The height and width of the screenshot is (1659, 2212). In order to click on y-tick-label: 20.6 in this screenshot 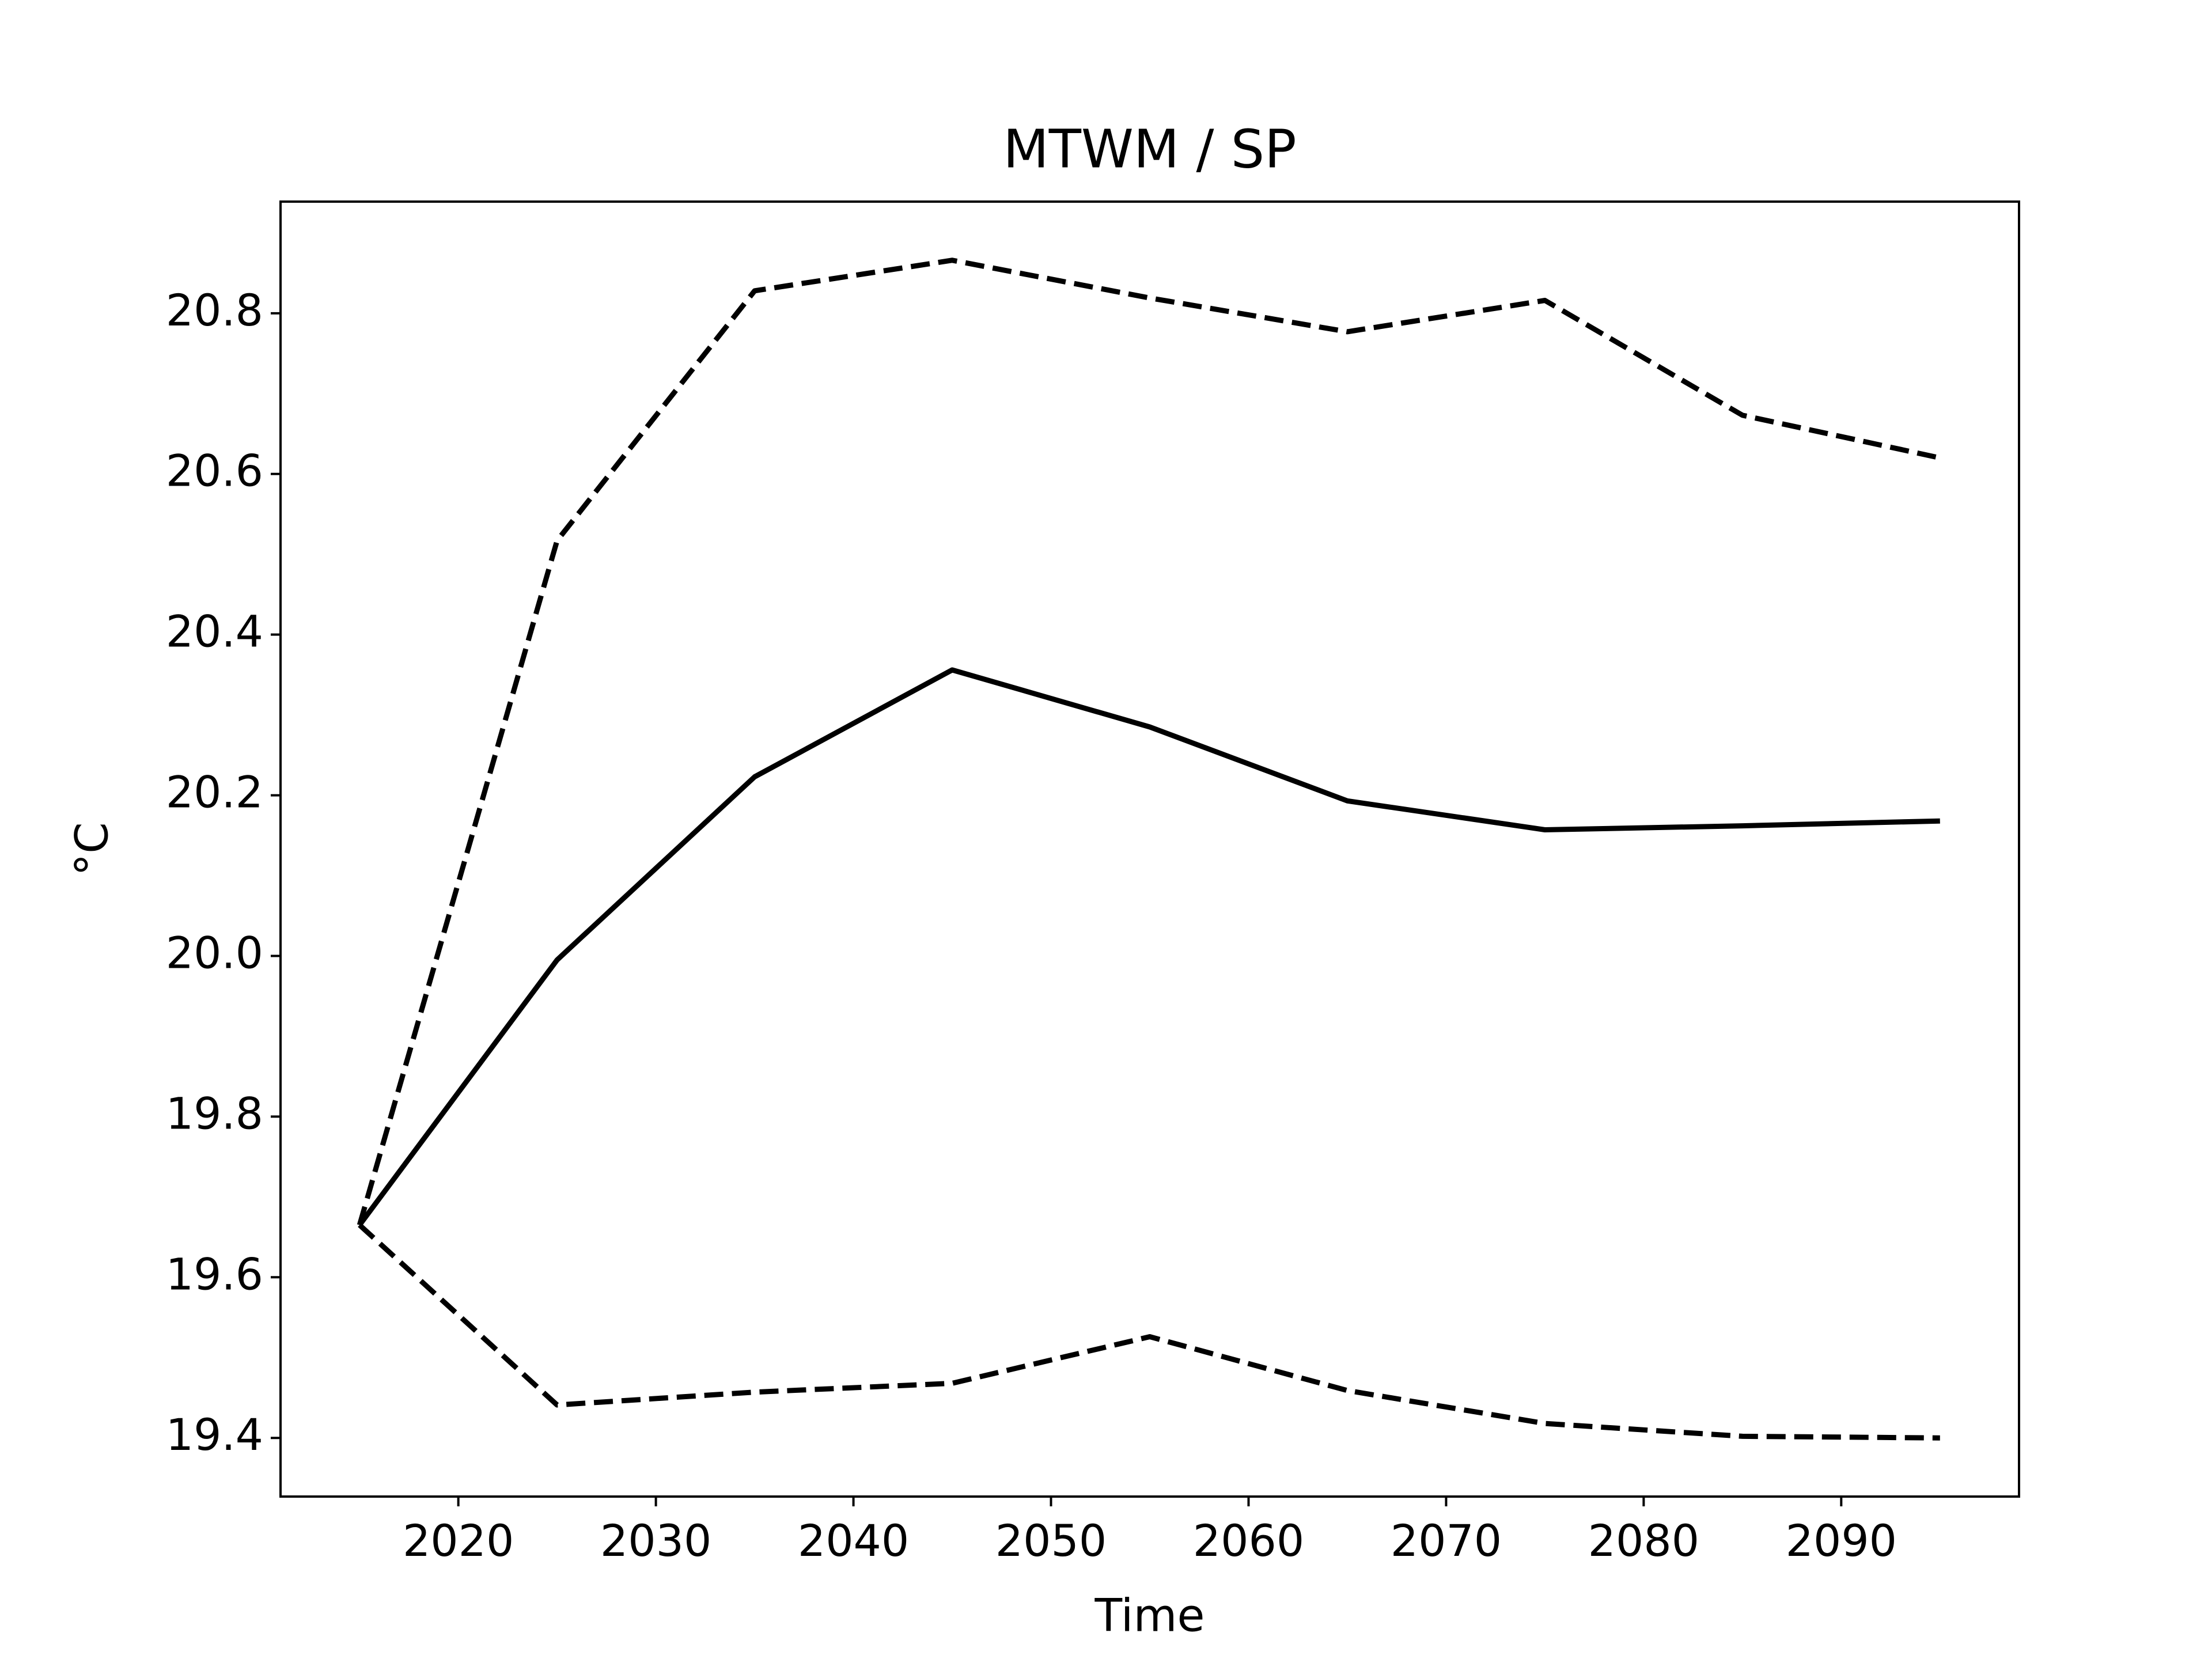, I will do `click(214, 471)`.